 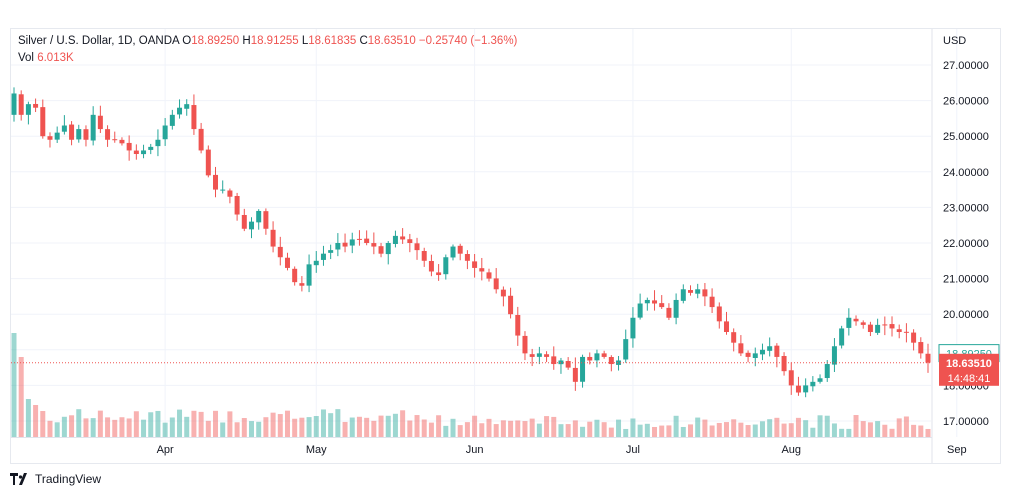 I want to click on tradingview-brand: TradingView, so click(x=68, y=479).